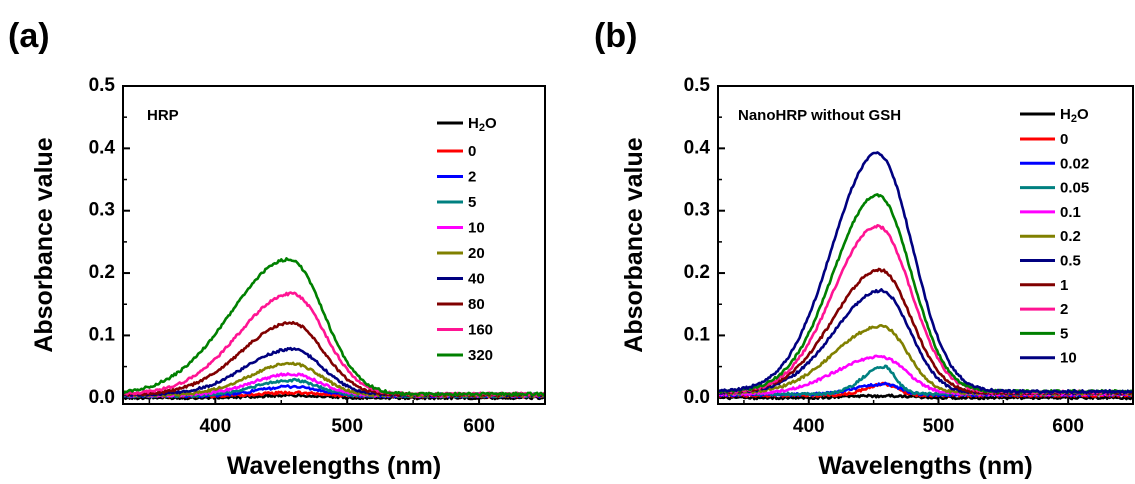  I want to click on legend-label-160: 160, so click(480, 329).